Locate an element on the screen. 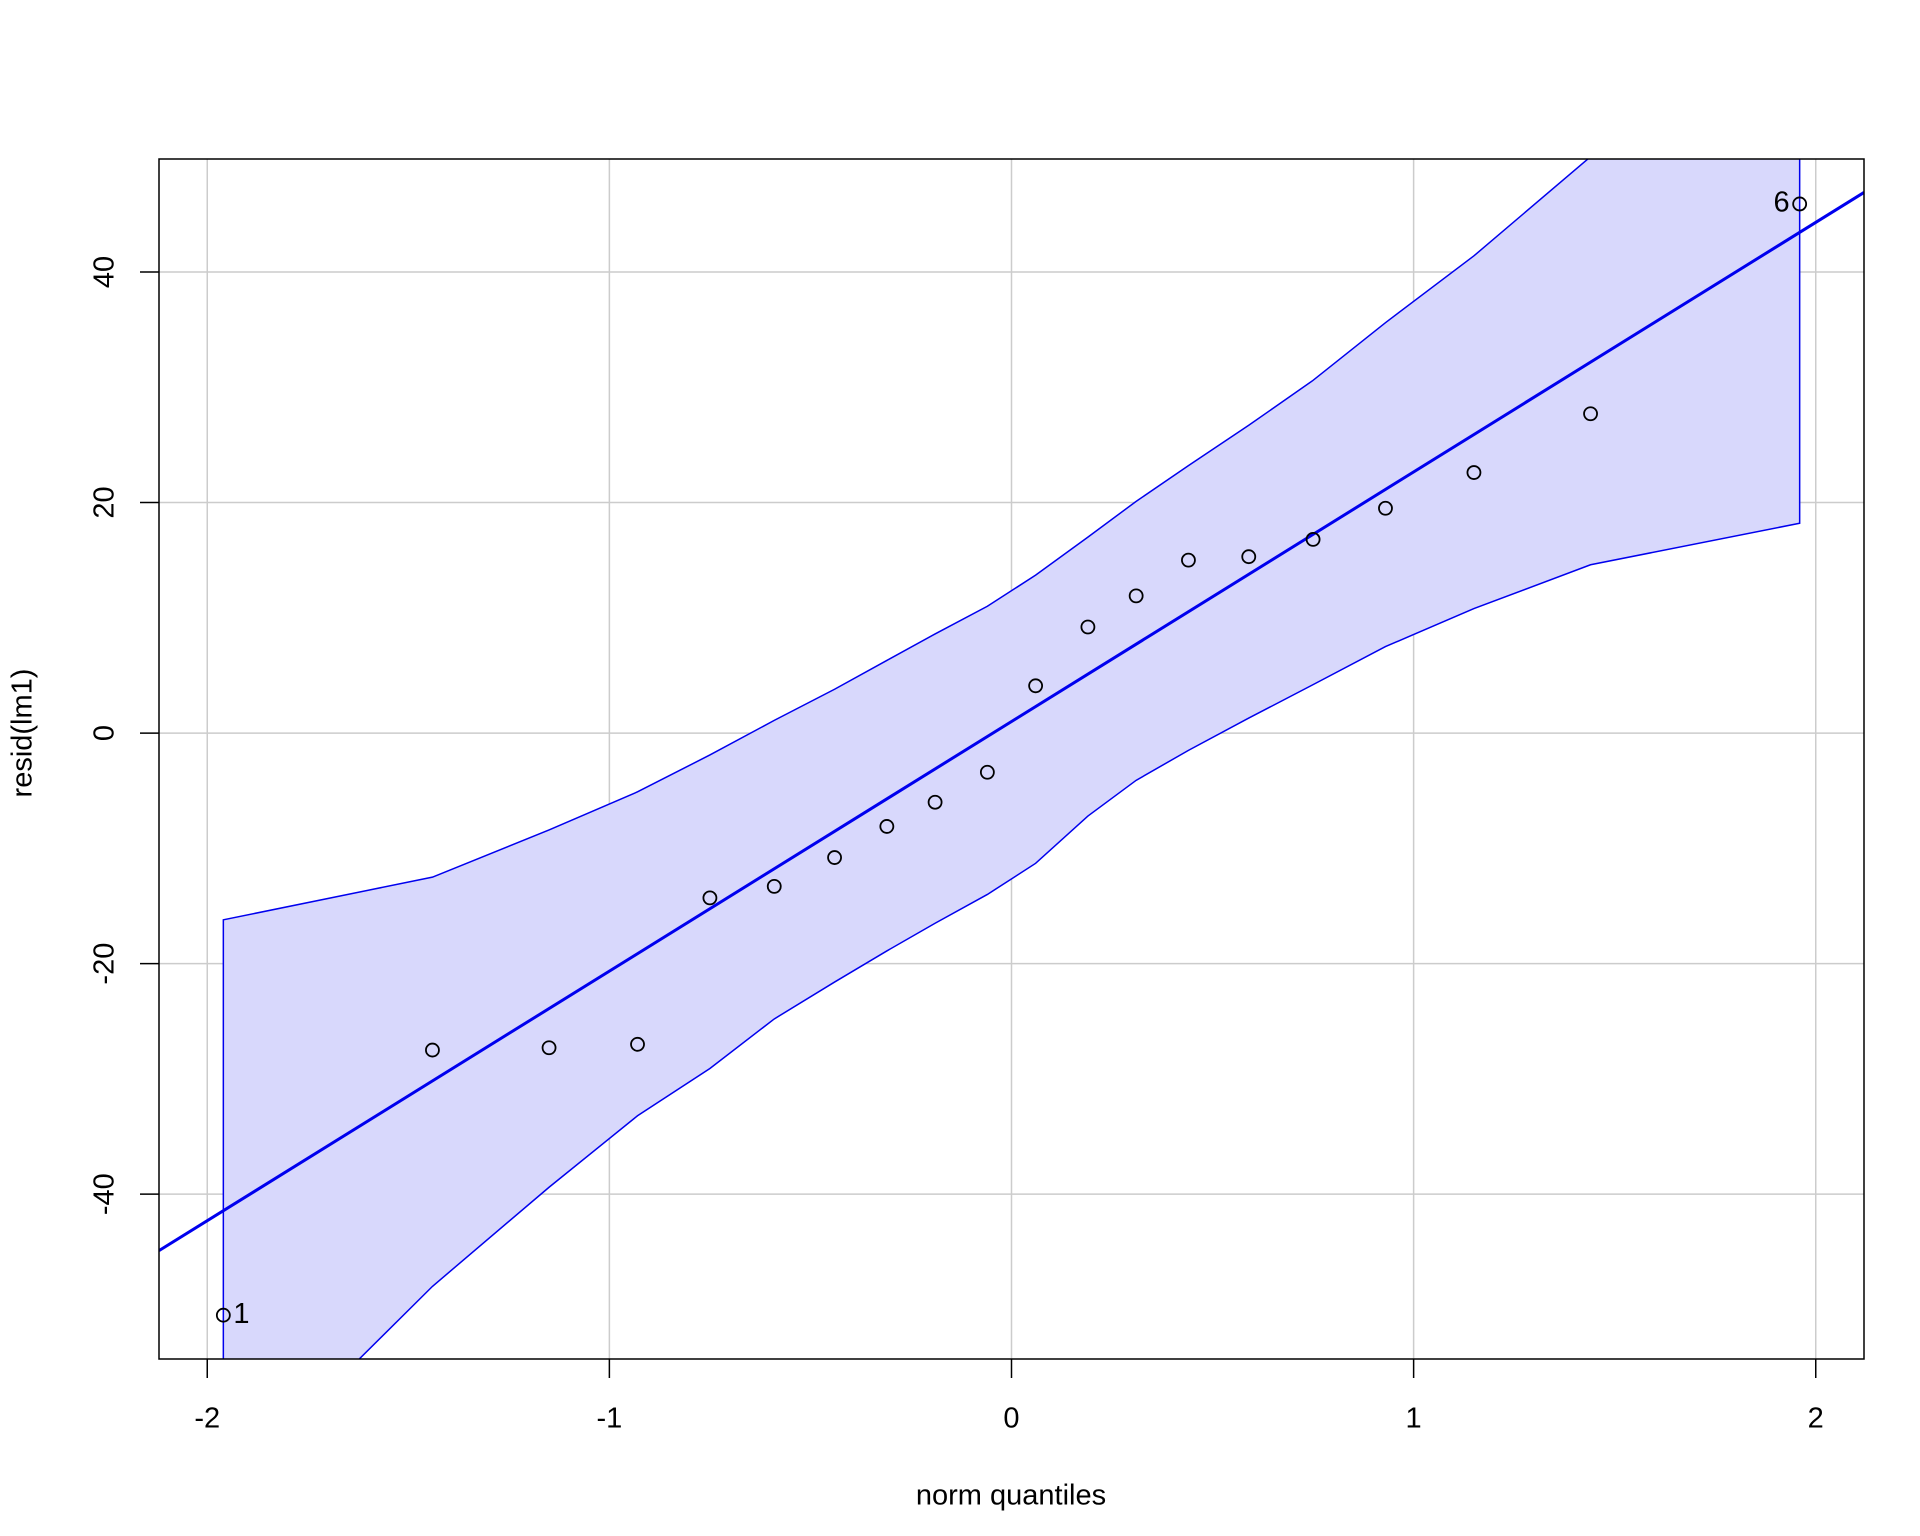 The height and width of the screenshot is (1536, 1920). y-tick-label: 0 is located at coordinates (105, 733).